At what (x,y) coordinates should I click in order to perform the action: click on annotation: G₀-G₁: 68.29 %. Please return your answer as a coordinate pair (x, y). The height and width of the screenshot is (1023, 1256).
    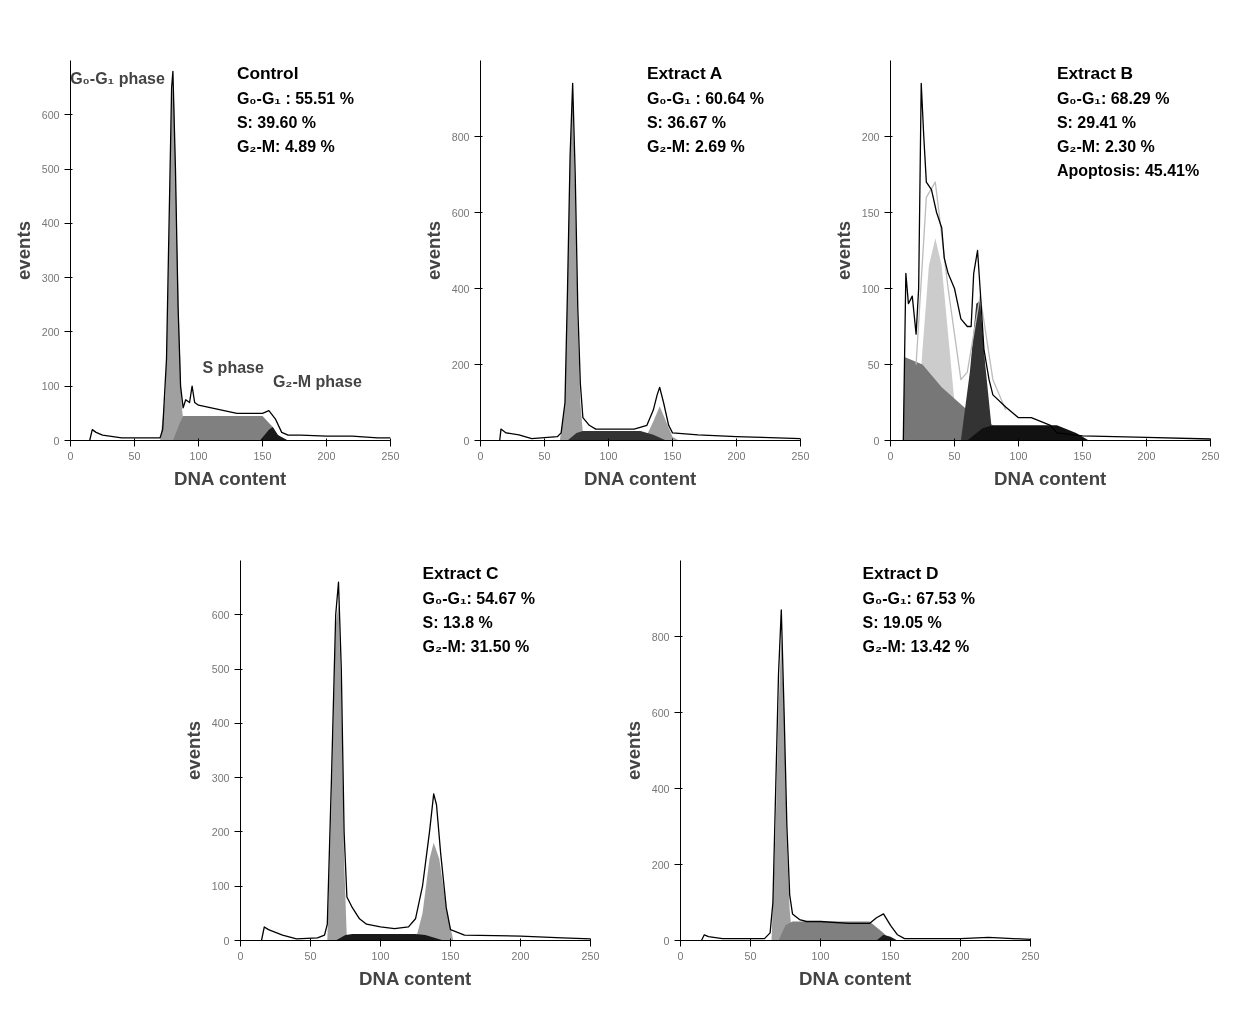
    Looking at the image, I should click on (1113, 98).